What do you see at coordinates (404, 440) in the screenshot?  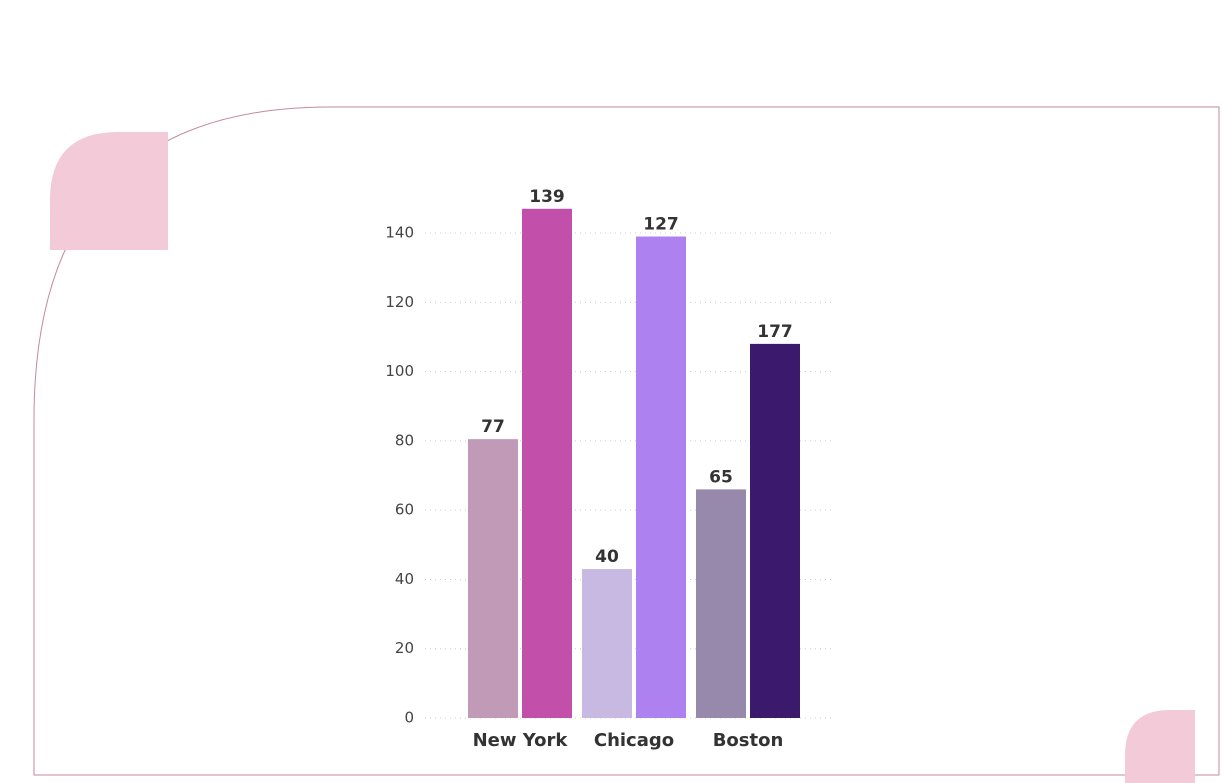 I see `y-tick-label: 80` at bounding box center [404, 440].